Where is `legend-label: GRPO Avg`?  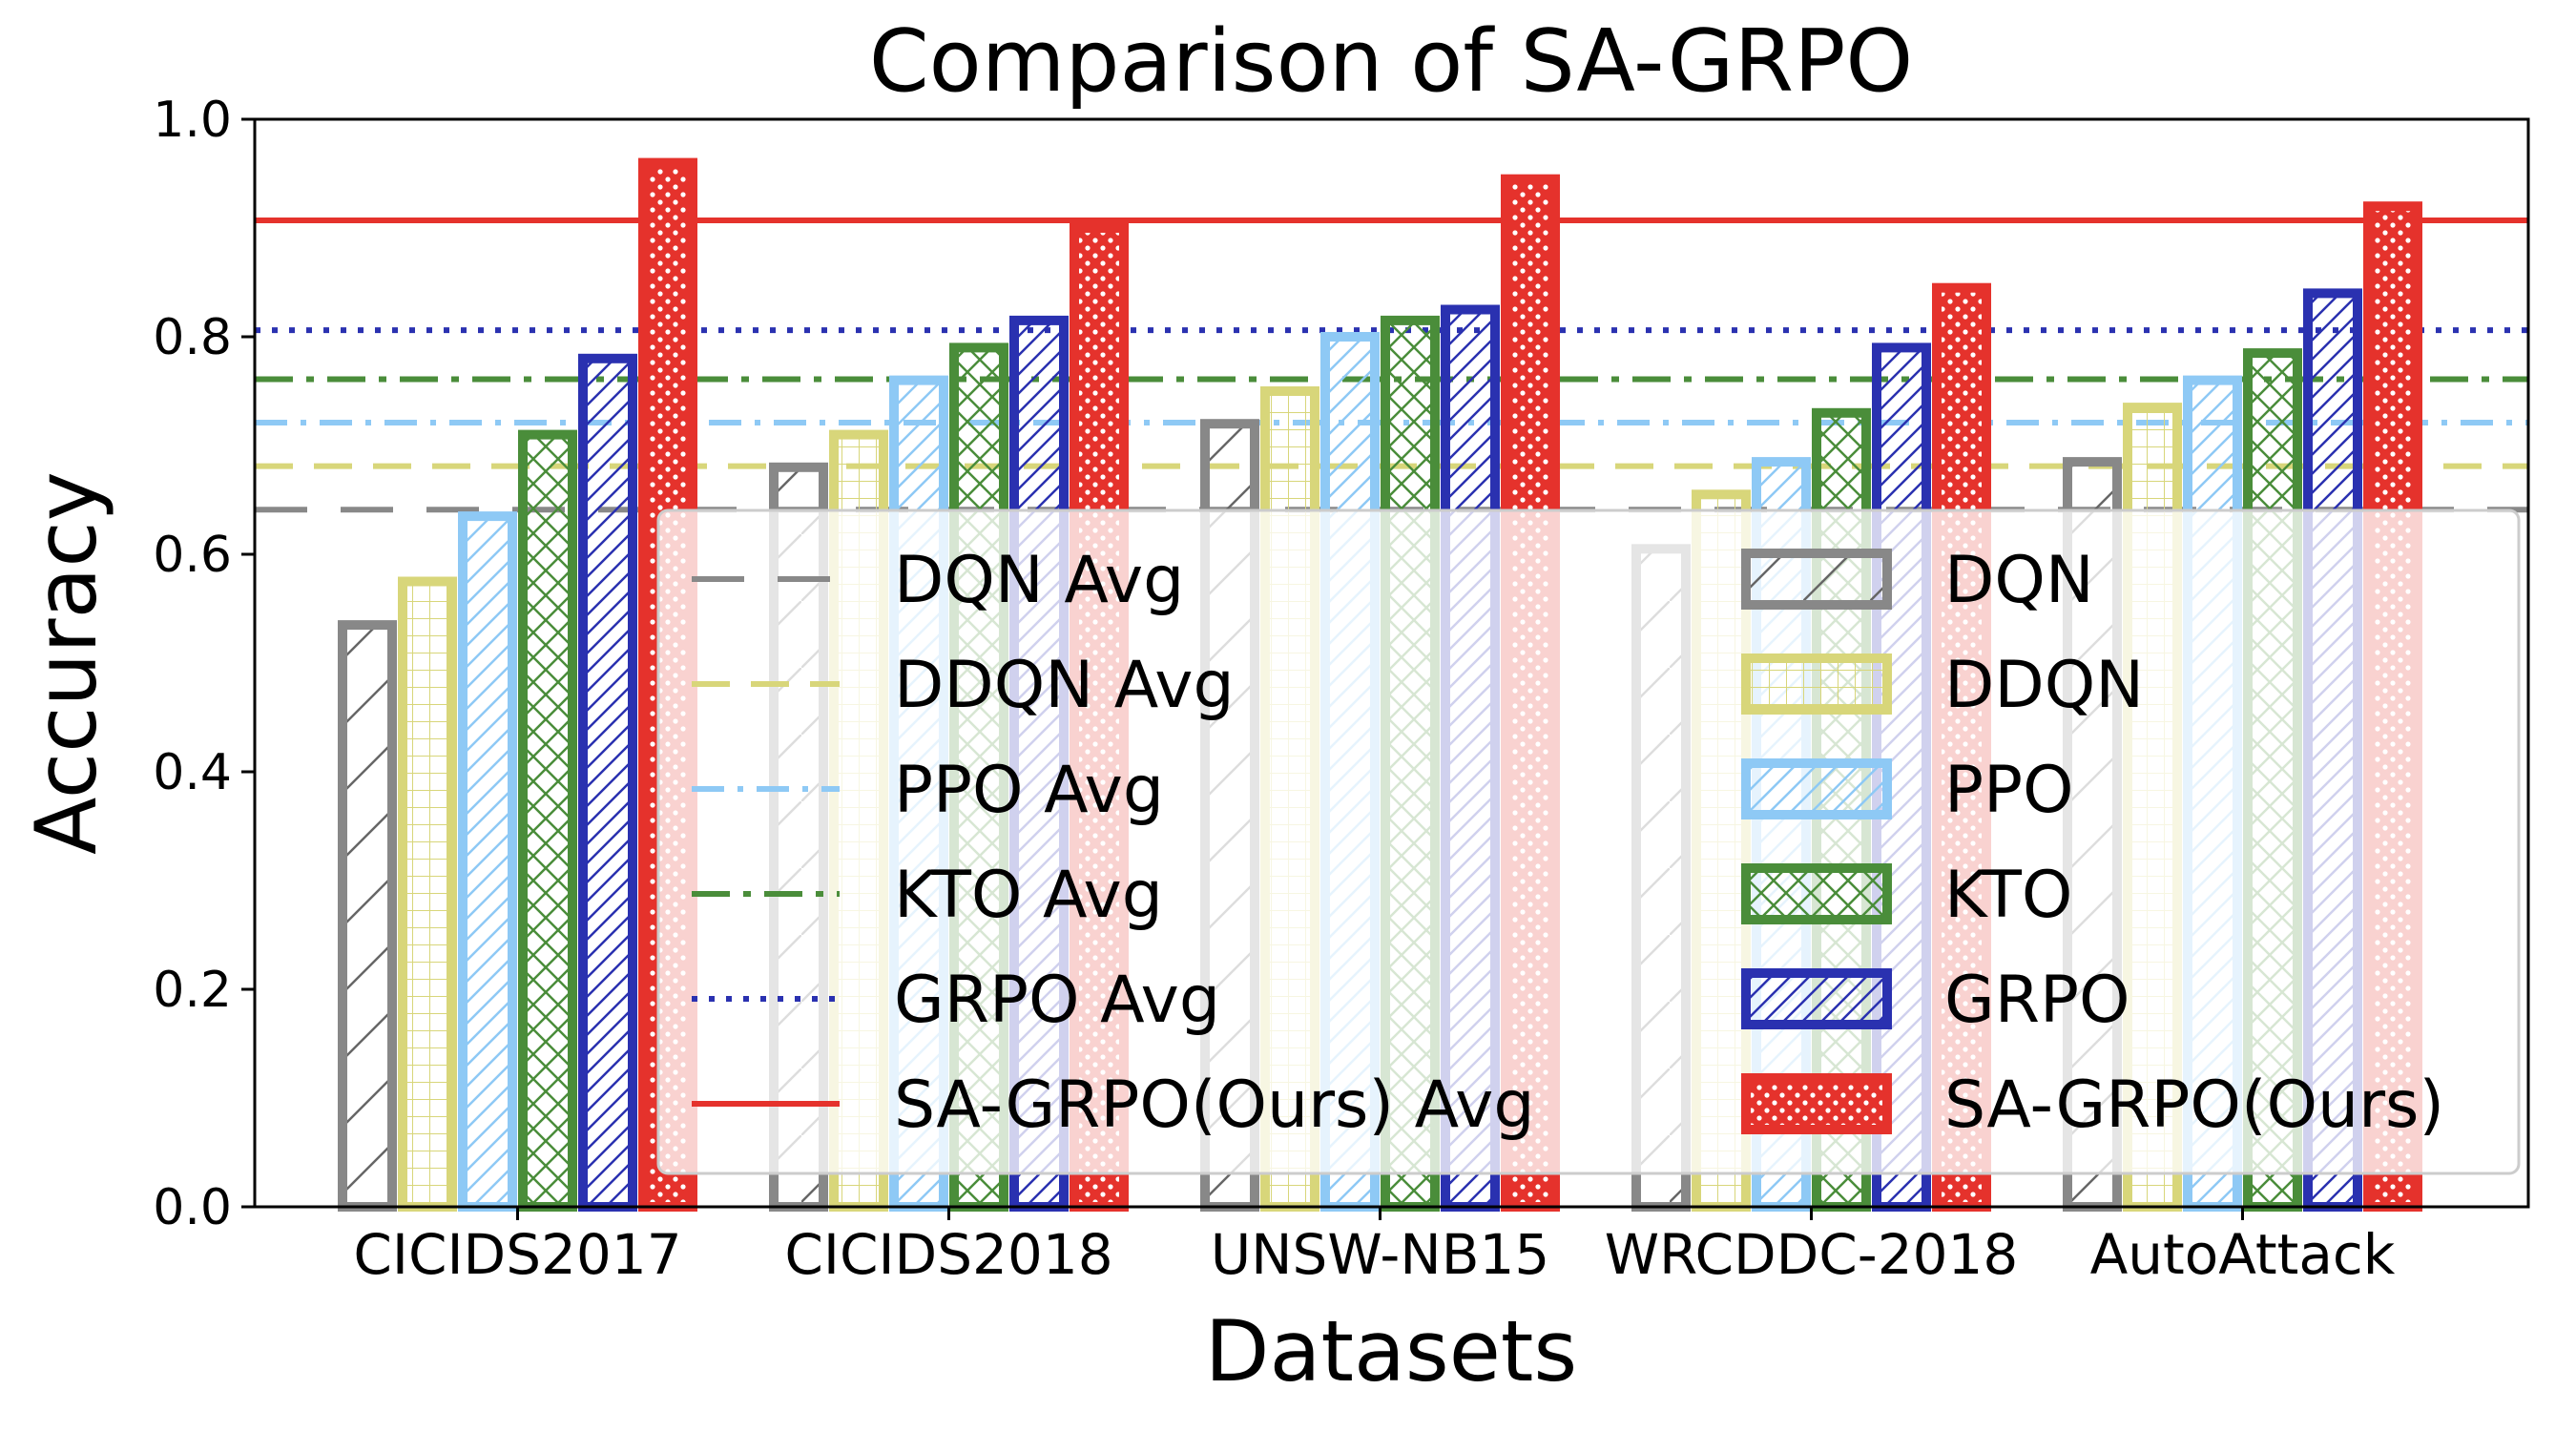
legend-label: GRPO Avg is located at coordinates (1057, 1000).